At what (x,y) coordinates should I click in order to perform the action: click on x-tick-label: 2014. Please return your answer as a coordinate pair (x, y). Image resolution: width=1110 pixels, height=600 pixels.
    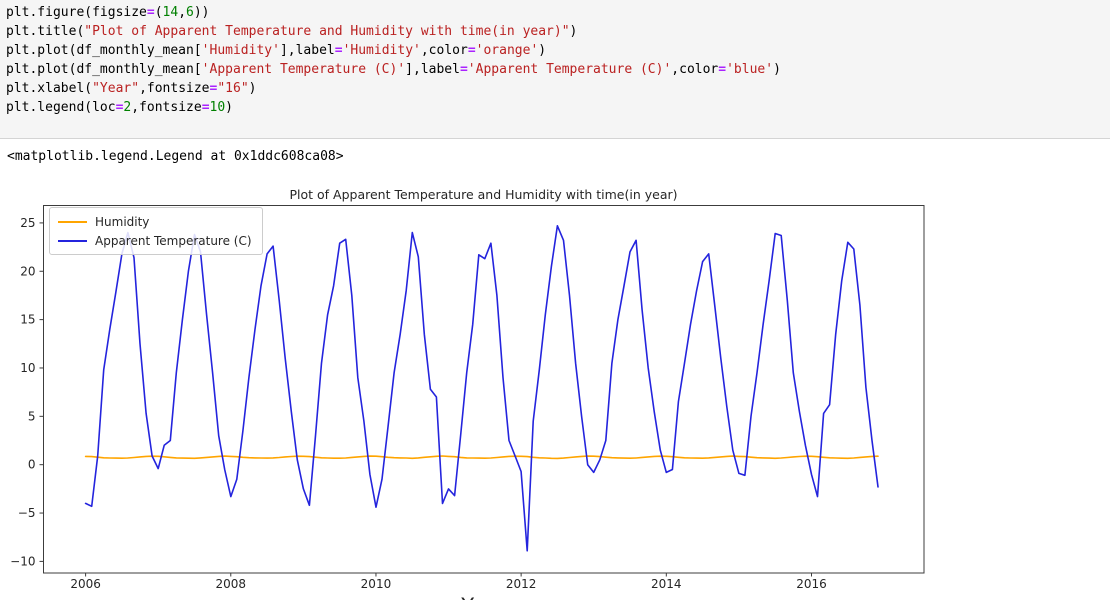
    Looking at the image, I should click on (666, 584).